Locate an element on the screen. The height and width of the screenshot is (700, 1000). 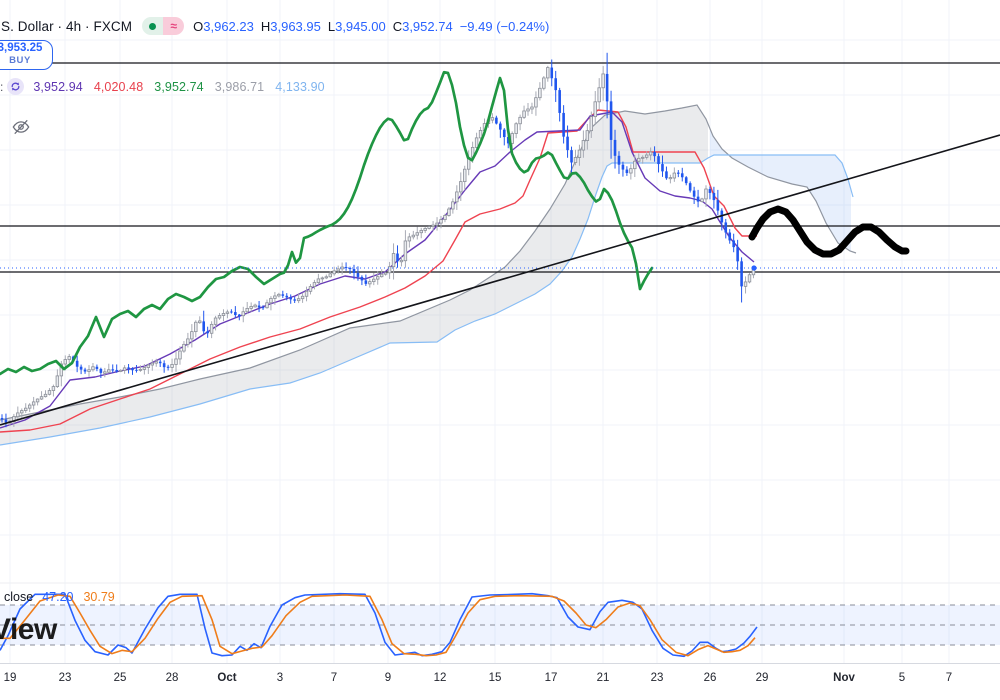
eye-off-icon is located at coordinates (21, 127).